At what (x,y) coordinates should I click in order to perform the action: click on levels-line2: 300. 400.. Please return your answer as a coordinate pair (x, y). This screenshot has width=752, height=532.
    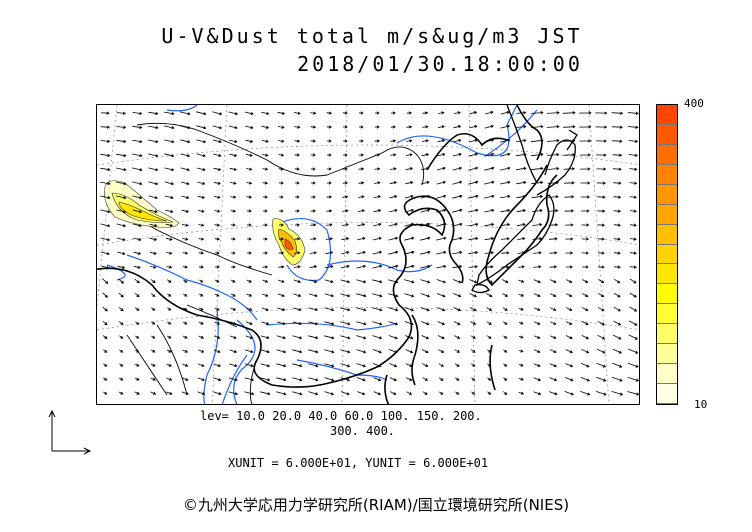
    Looking at the image, I should click on (363, 431).